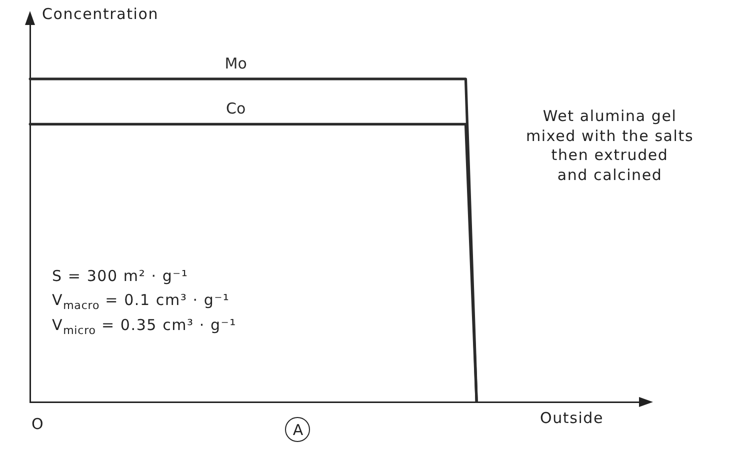  Describe the element at coordinates (298, 429) in the screenshot. I see `text: A` at that location.